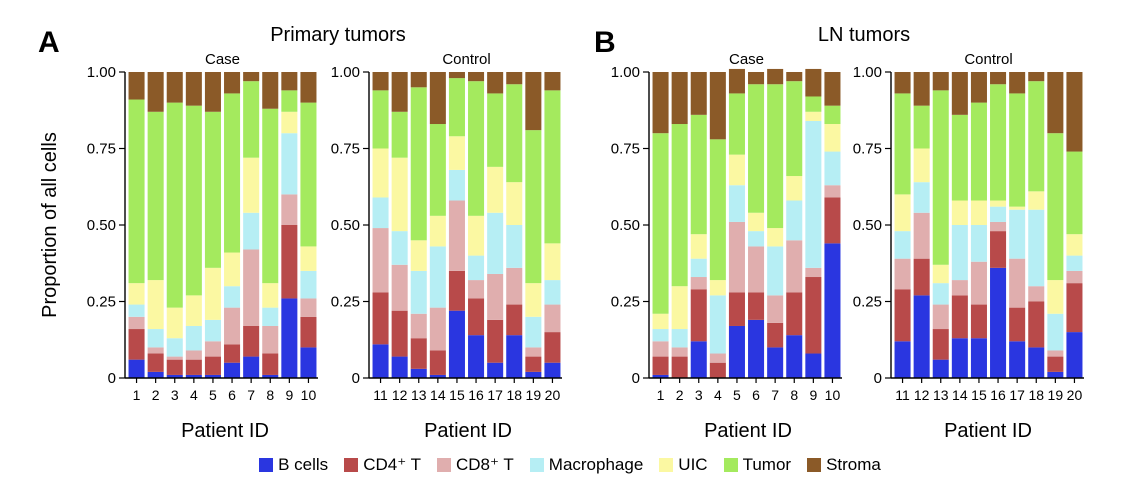 This screenshot has height=500, width=1140. What do you see at coordinates (625, 72) in the screenshot?
I see `y-tick-label: 1.00` at bounding box center [625, 72].